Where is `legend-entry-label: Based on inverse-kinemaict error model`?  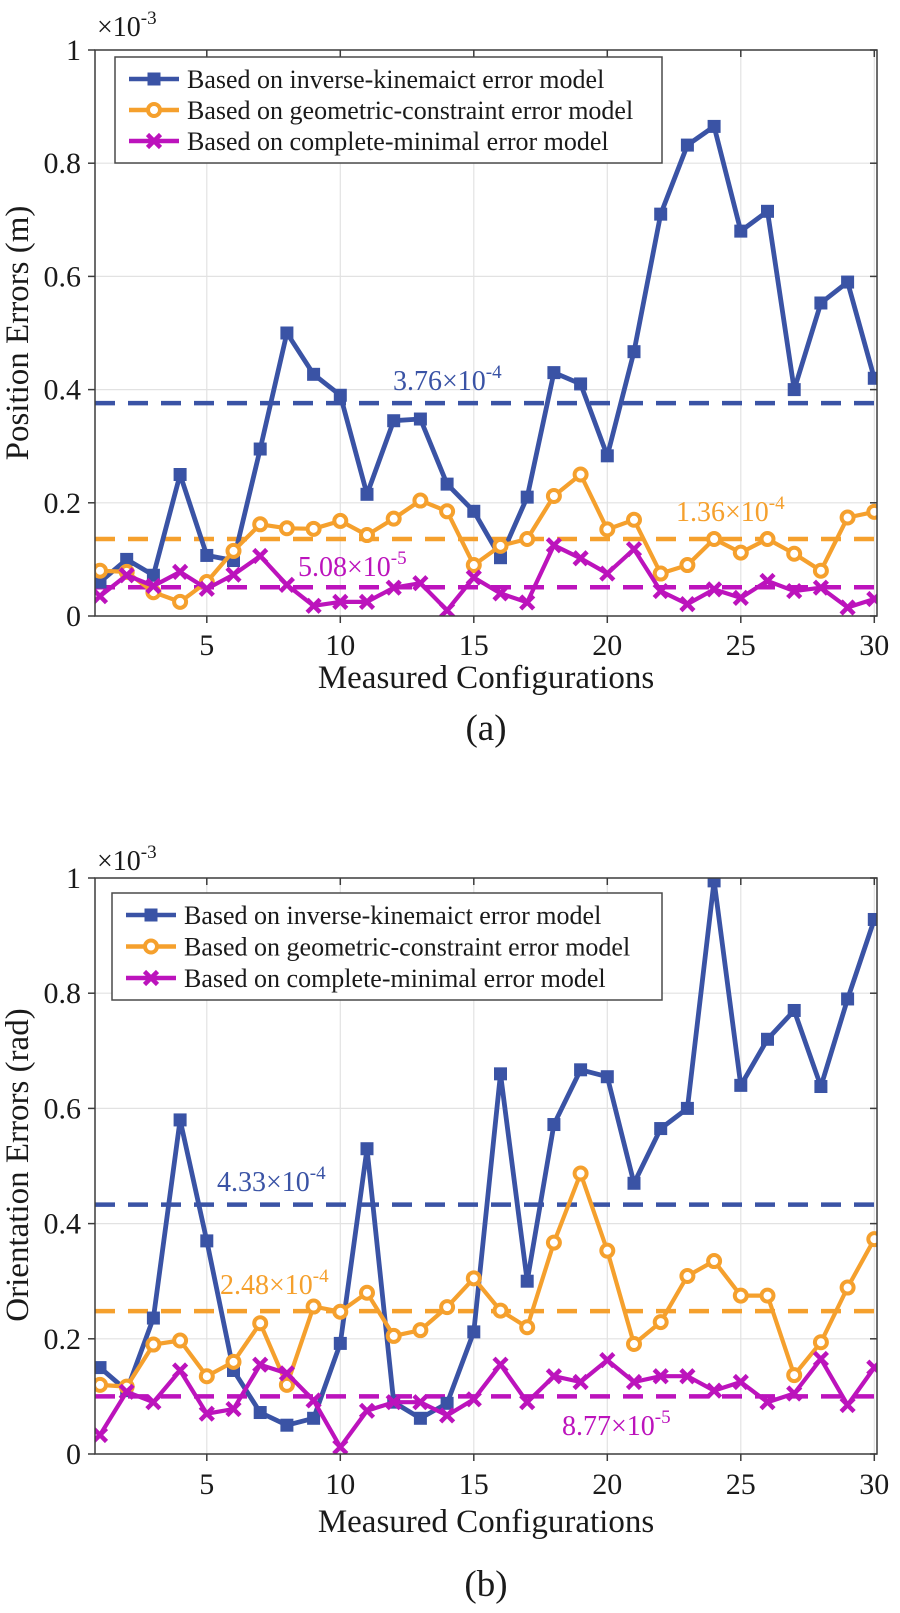 legend-entry-label: Based on inverse-kinemaict error model is located at coordinates (395, 79).